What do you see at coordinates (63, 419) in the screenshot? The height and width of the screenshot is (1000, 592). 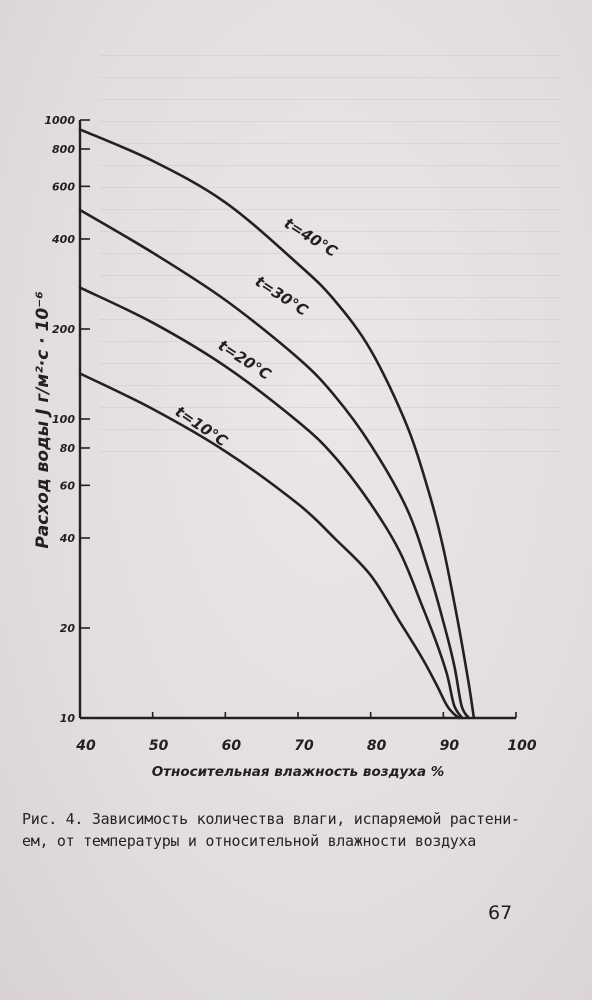 I see `y-tick-label: 100` at bounding box center [63, 419].